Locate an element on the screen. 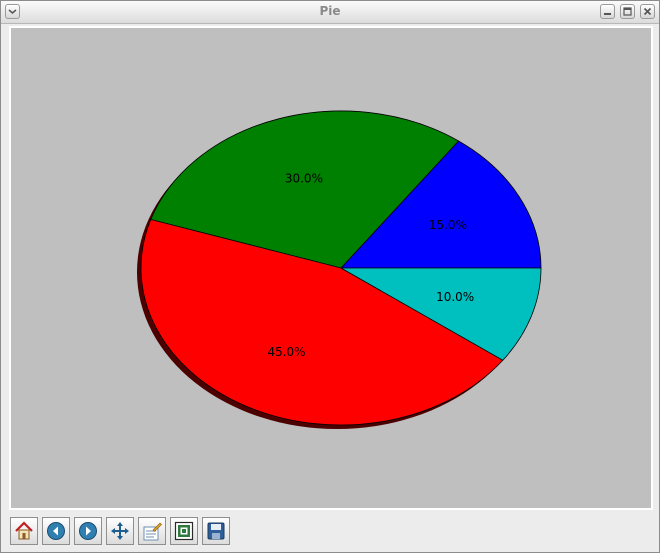 The width and height of the screenshot is (660, 553). maximize-button is located at coordinates (627, 11).